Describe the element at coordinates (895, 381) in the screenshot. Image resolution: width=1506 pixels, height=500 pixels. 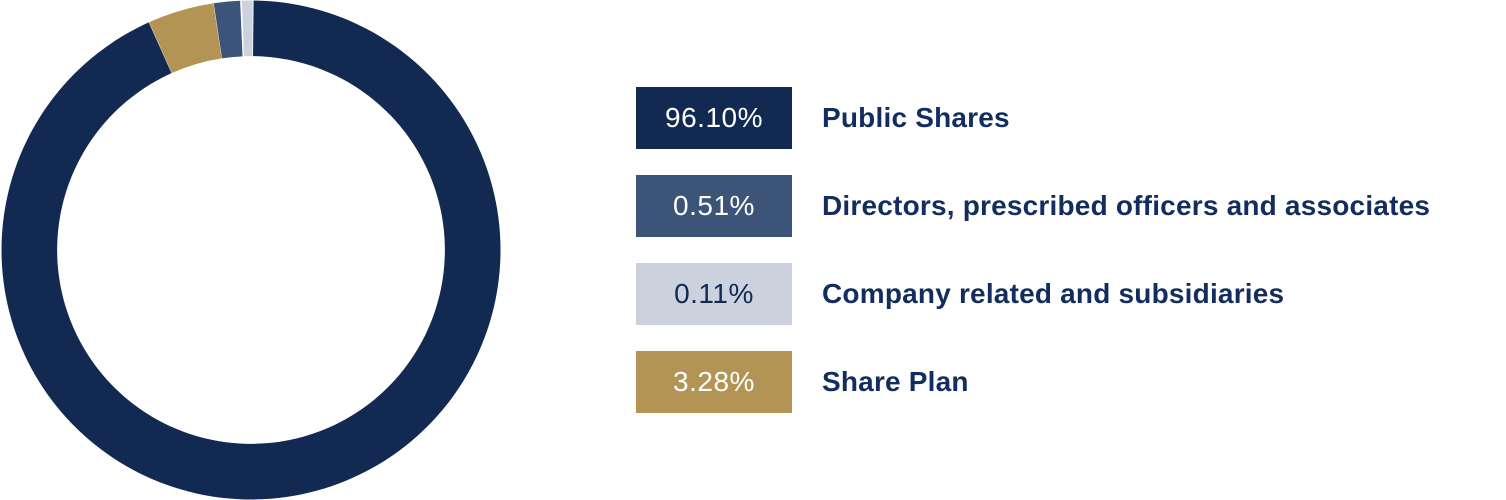
I see `legend-label: Share Plan` at that location.